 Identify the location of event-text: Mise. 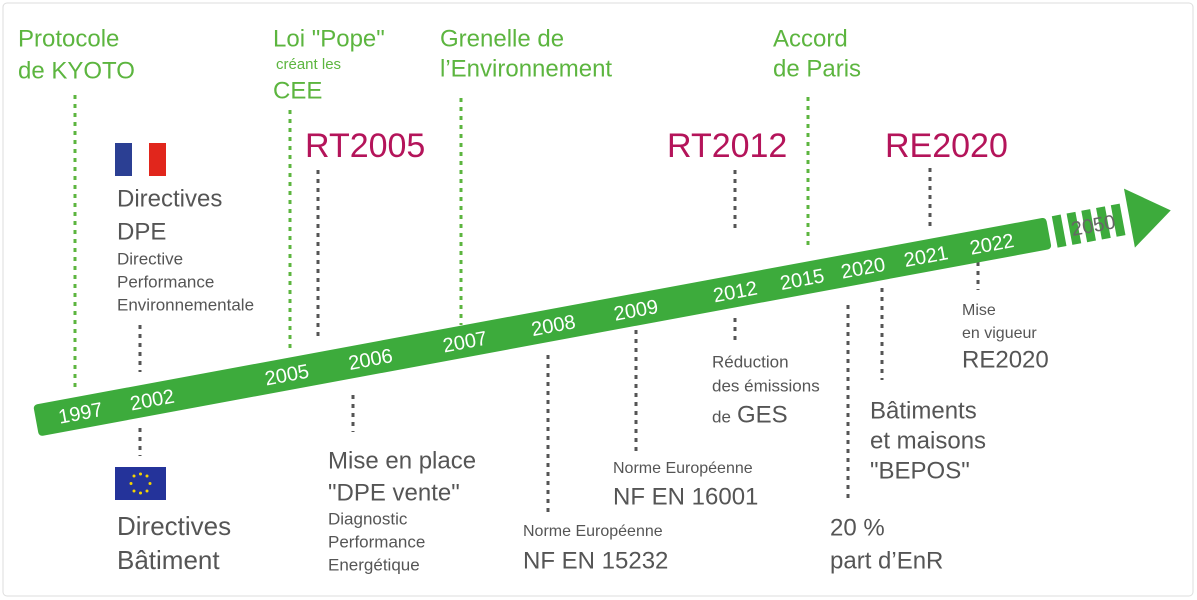
(979, 310).